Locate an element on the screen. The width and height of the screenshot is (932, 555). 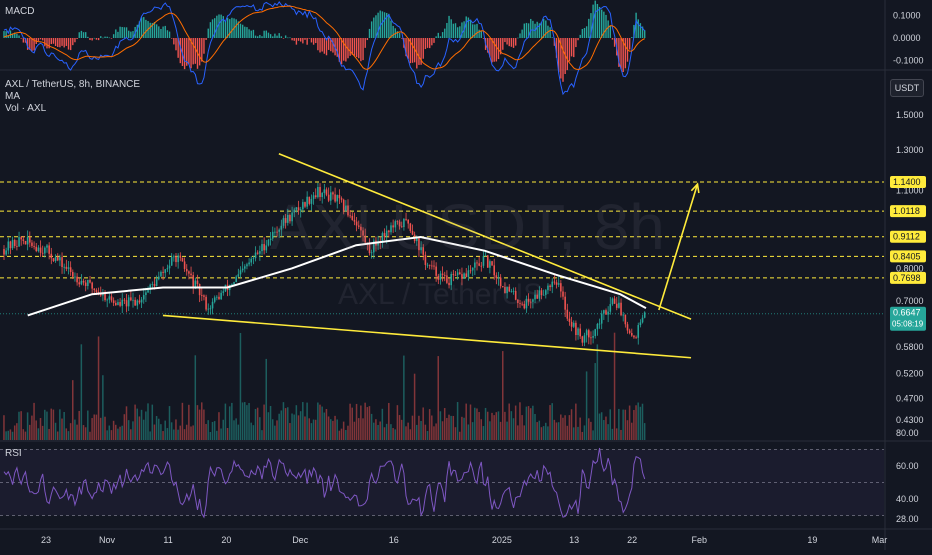
currency-button: USDT is located at coordinates (907, 88).